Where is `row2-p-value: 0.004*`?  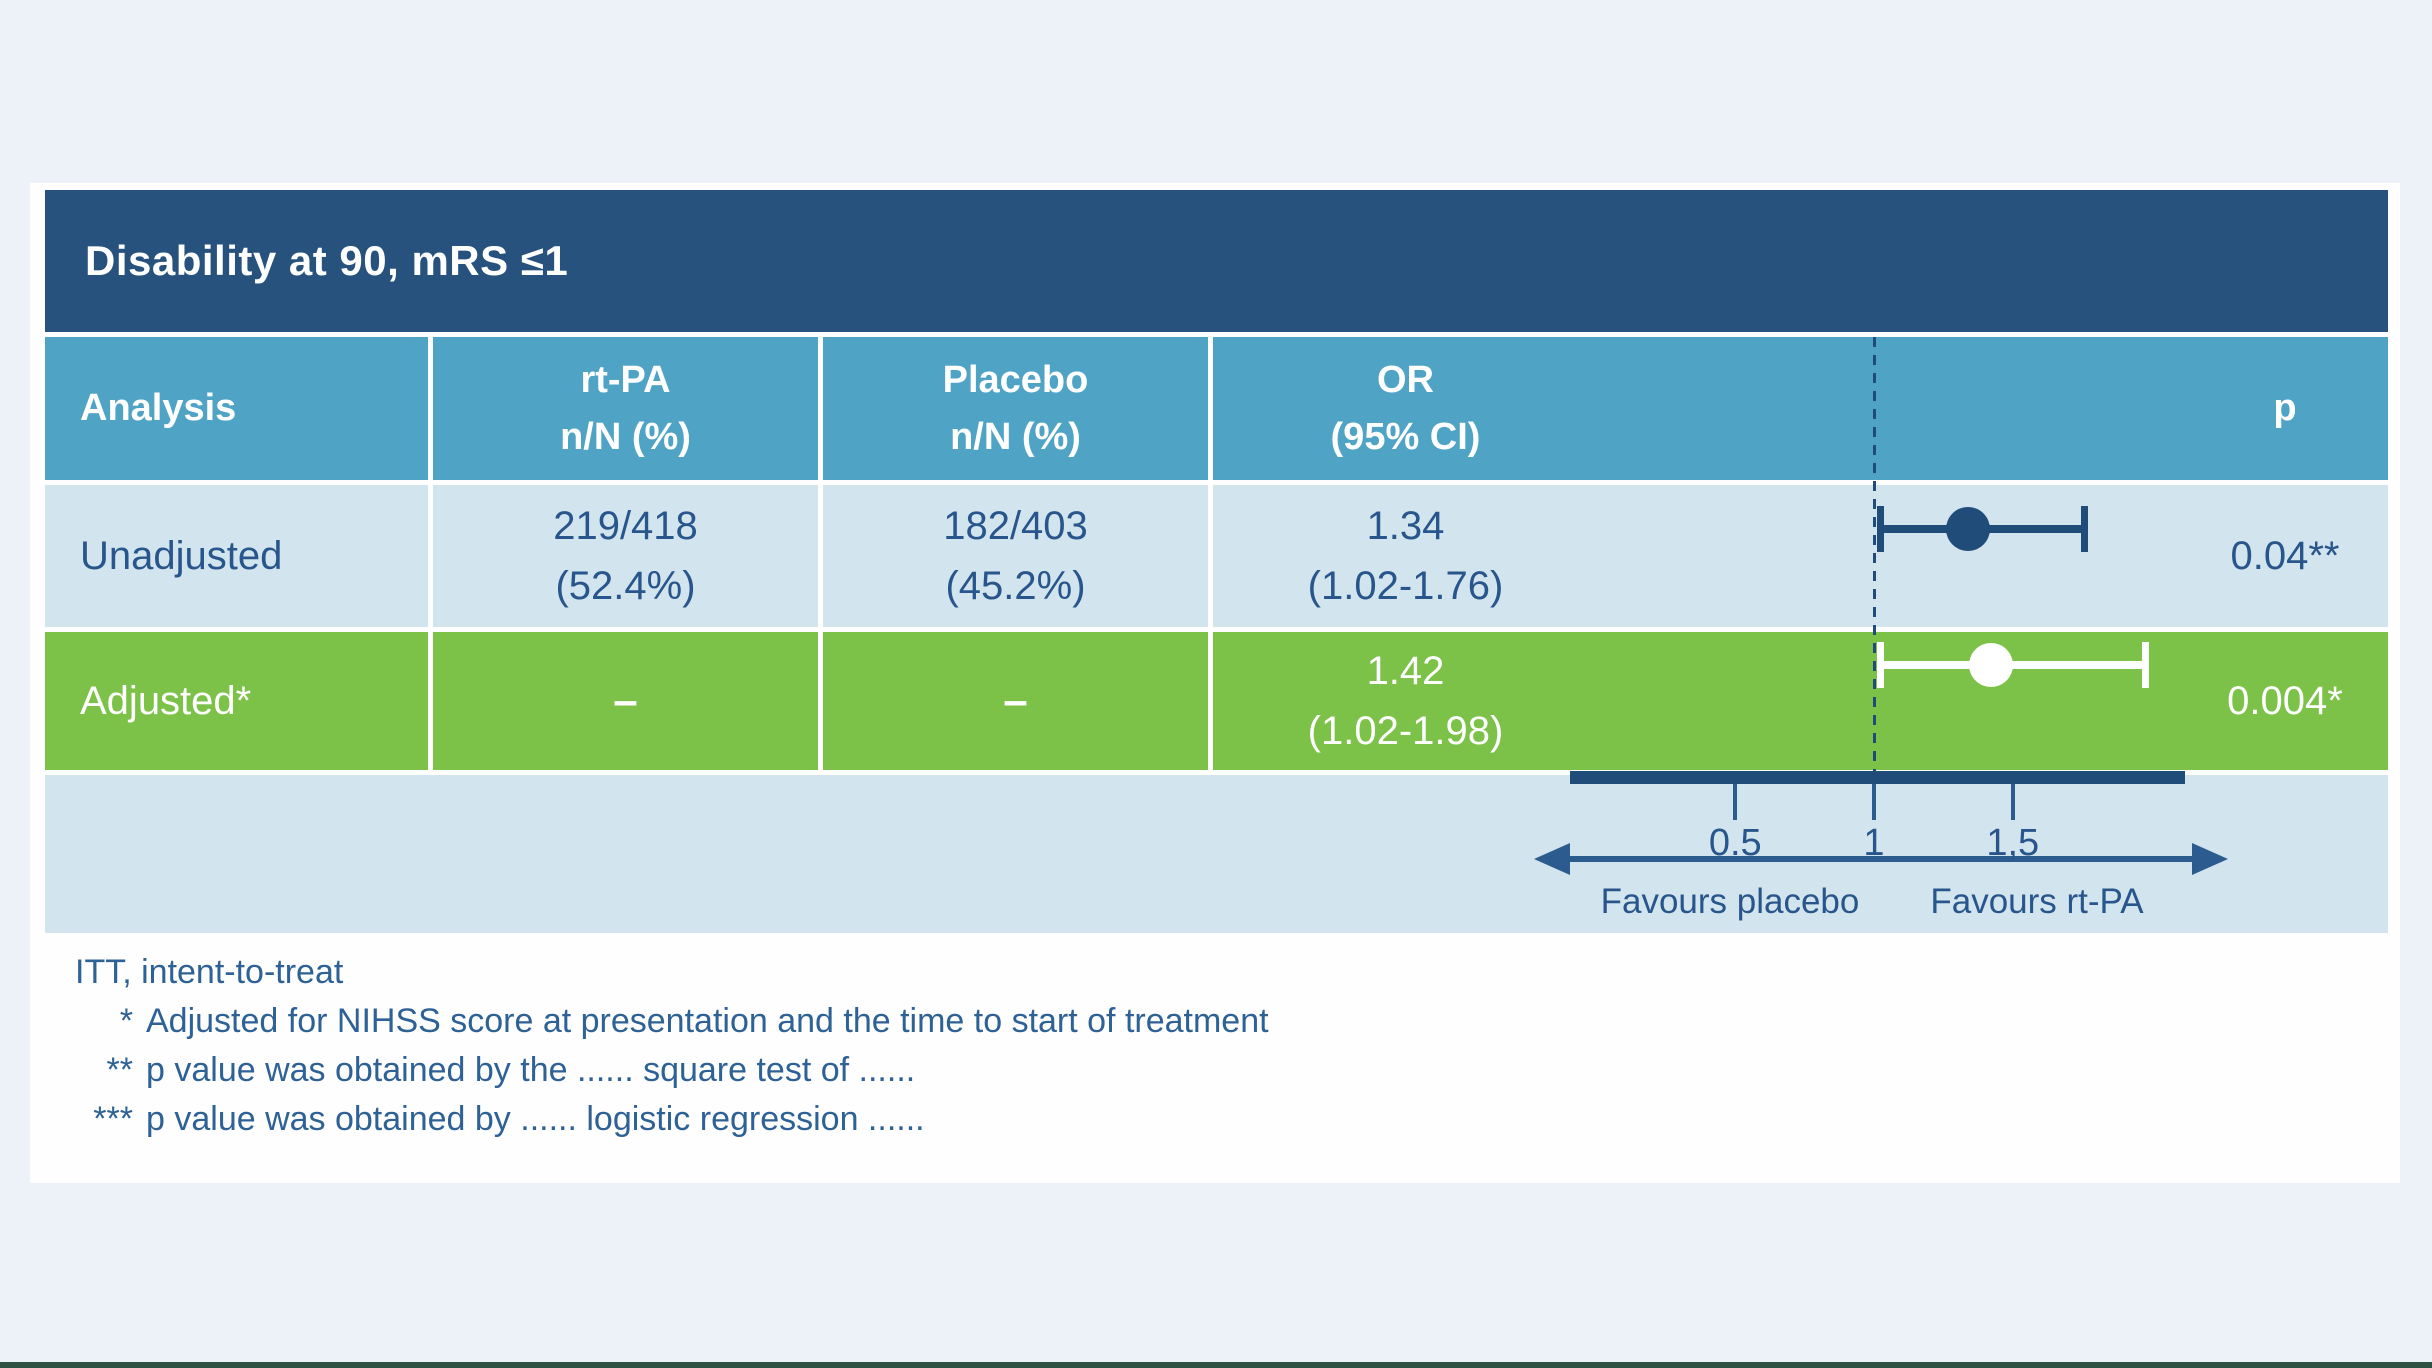
row2-p-value: 0.004* is located at coordinates (2285, 701).